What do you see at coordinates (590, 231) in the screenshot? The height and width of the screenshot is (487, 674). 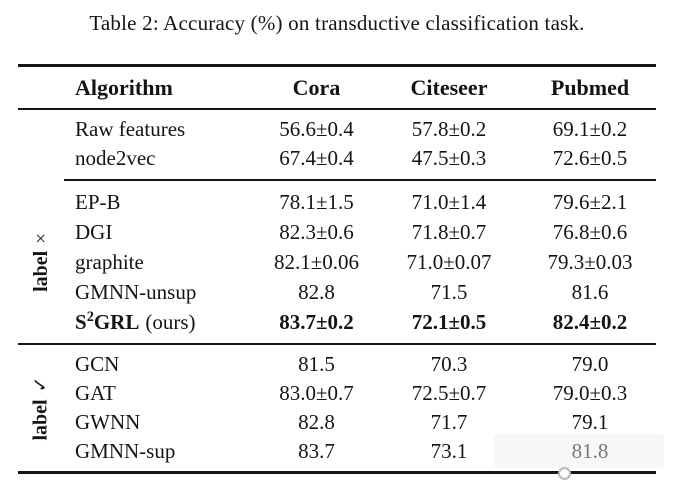 I see `pubmed-value: 76.8±0.6` at bounding box center [590, 231].